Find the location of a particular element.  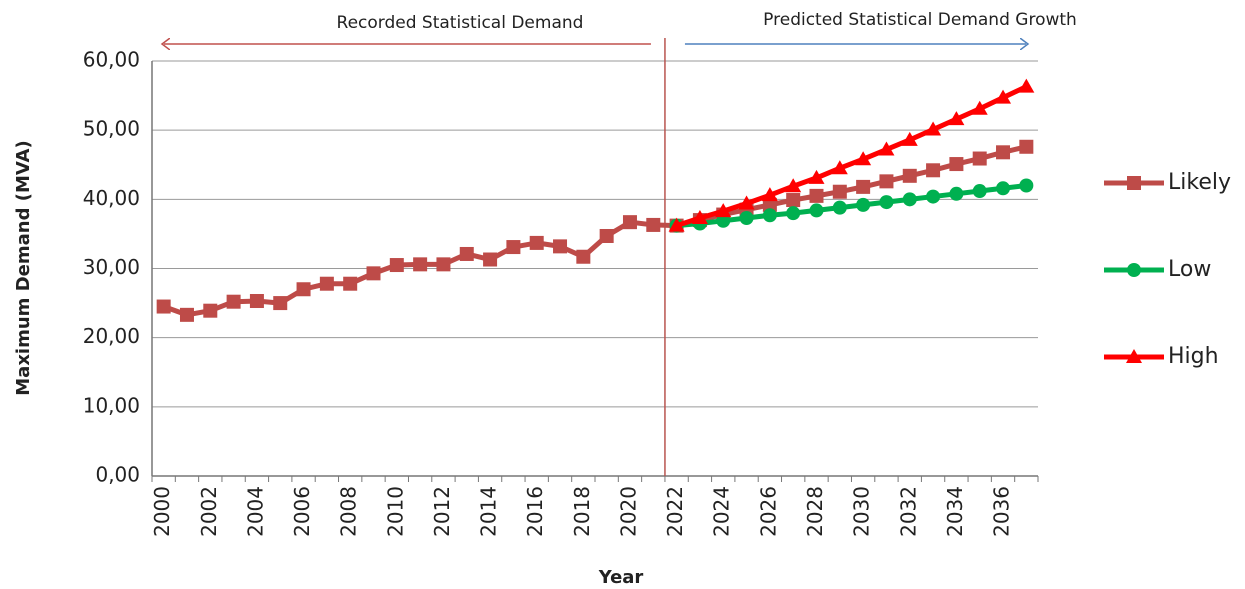

x-tick-label: 2012 is located at coordinates (442, 511).